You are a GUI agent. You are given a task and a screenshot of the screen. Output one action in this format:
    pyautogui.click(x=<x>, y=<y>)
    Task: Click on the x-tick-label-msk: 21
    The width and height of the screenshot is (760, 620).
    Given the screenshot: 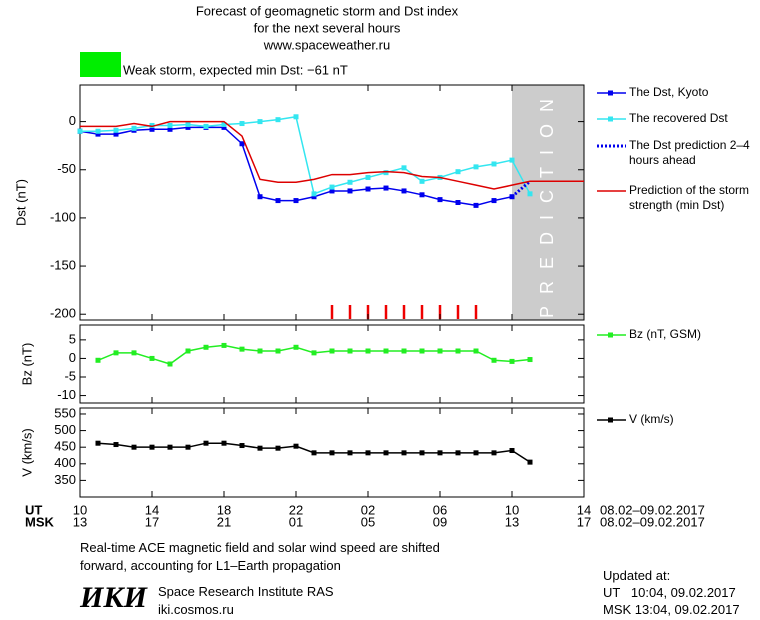 What is the action you would take?
    pyautogui.click(x=224, y=521)
    